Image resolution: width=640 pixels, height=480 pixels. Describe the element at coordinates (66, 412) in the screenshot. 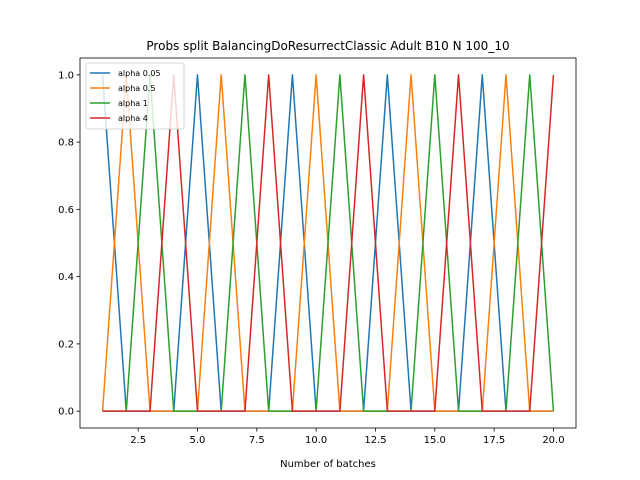

I see `y-tick-label: 0.0` at that location.